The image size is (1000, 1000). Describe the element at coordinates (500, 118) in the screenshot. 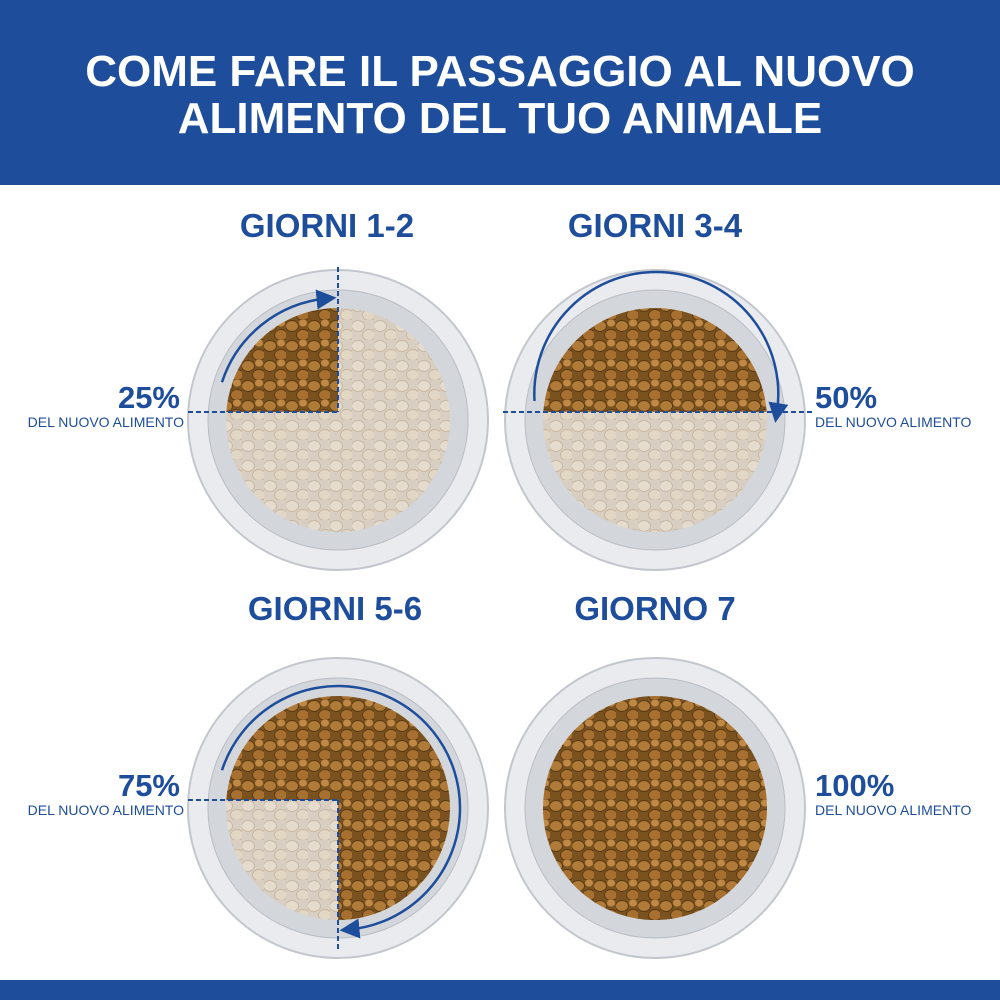

I see `header-title: ALIMENTO DEL TUO ANIMALE` at that location.